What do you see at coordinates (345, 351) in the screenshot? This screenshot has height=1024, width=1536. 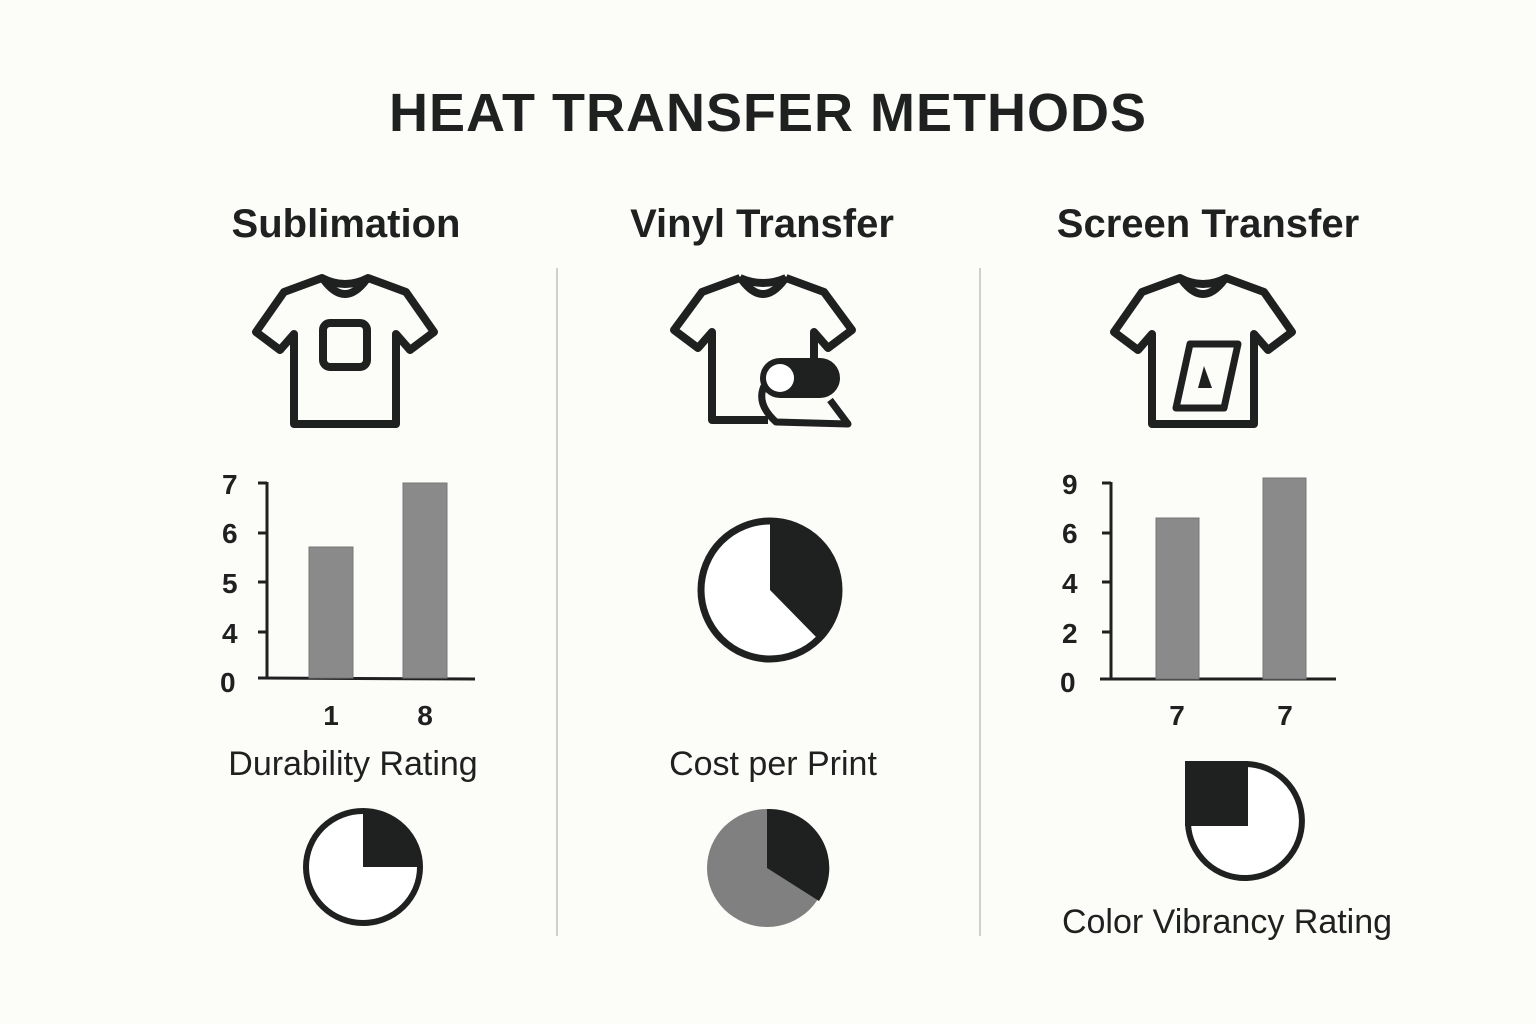 I see `tshirt-square-print-icon` at bounding box center [345, 351].